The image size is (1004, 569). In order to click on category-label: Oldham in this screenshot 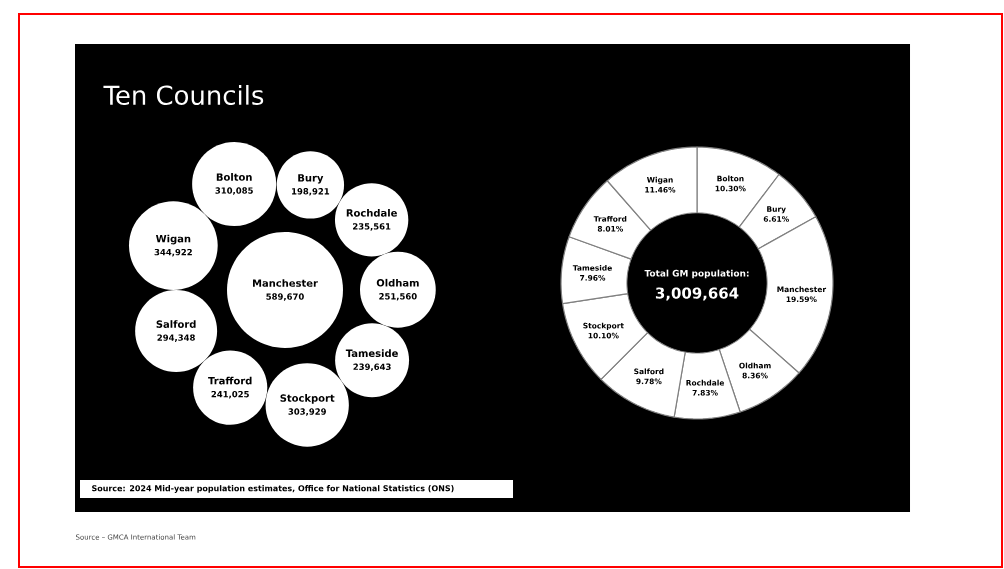, I will do `click(397, 282)`.